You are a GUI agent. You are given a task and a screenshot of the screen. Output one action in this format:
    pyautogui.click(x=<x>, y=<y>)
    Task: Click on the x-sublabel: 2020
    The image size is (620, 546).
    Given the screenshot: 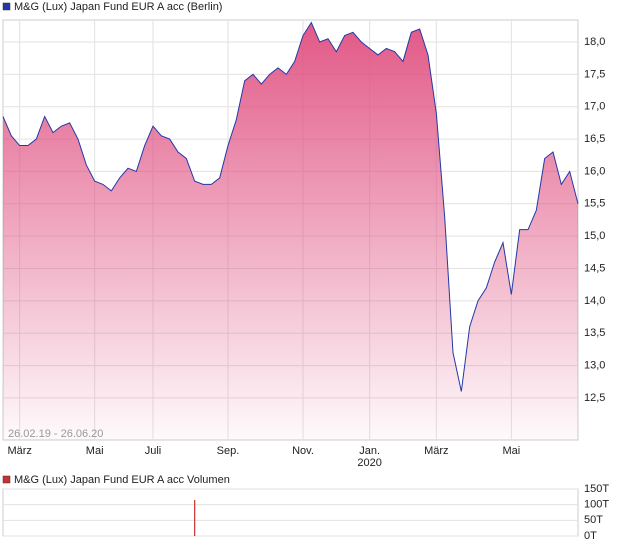 What is the action you would take?
    pyautogui.click(x=369, y=463)
    